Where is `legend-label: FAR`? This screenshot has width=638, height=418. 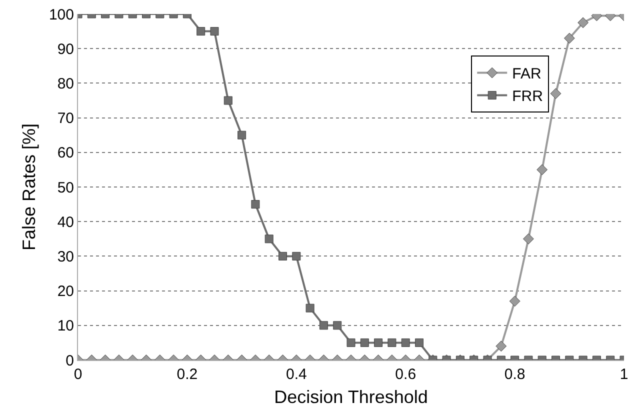 legend-label: FAR is located at coordinates (527, 74).